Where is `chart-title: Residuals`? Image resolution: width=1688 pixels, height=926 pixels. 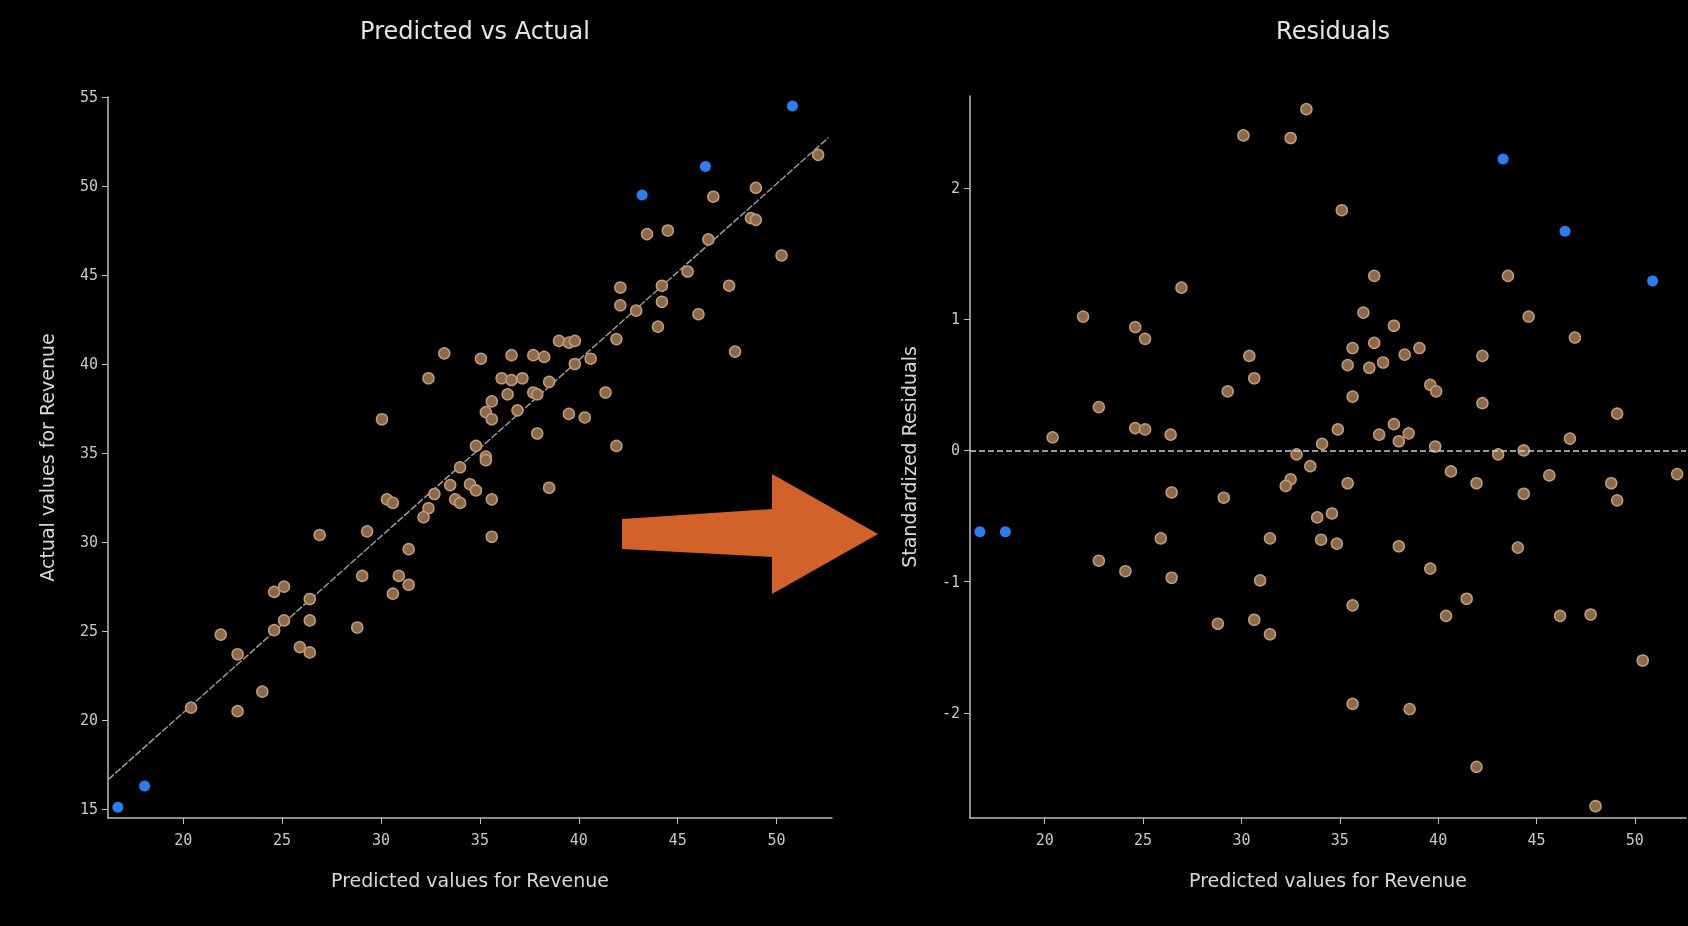
chart-title: Residuals is located at coordinates (1333, 31).